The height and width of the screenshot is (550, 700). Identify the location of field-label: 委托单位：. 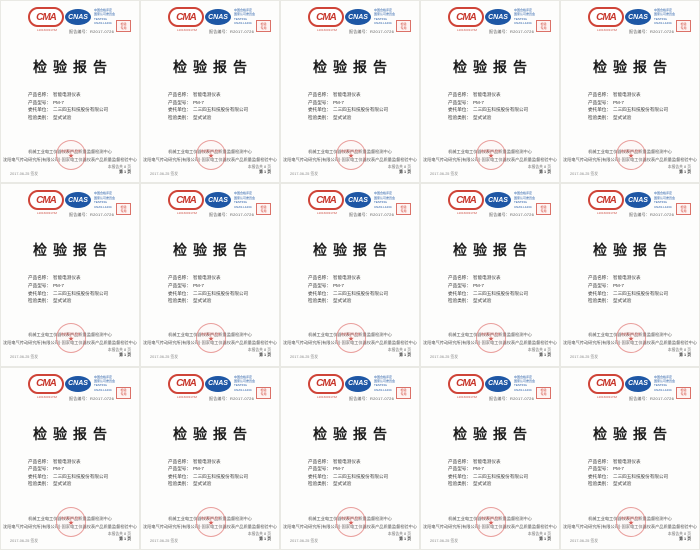
(39, 293).